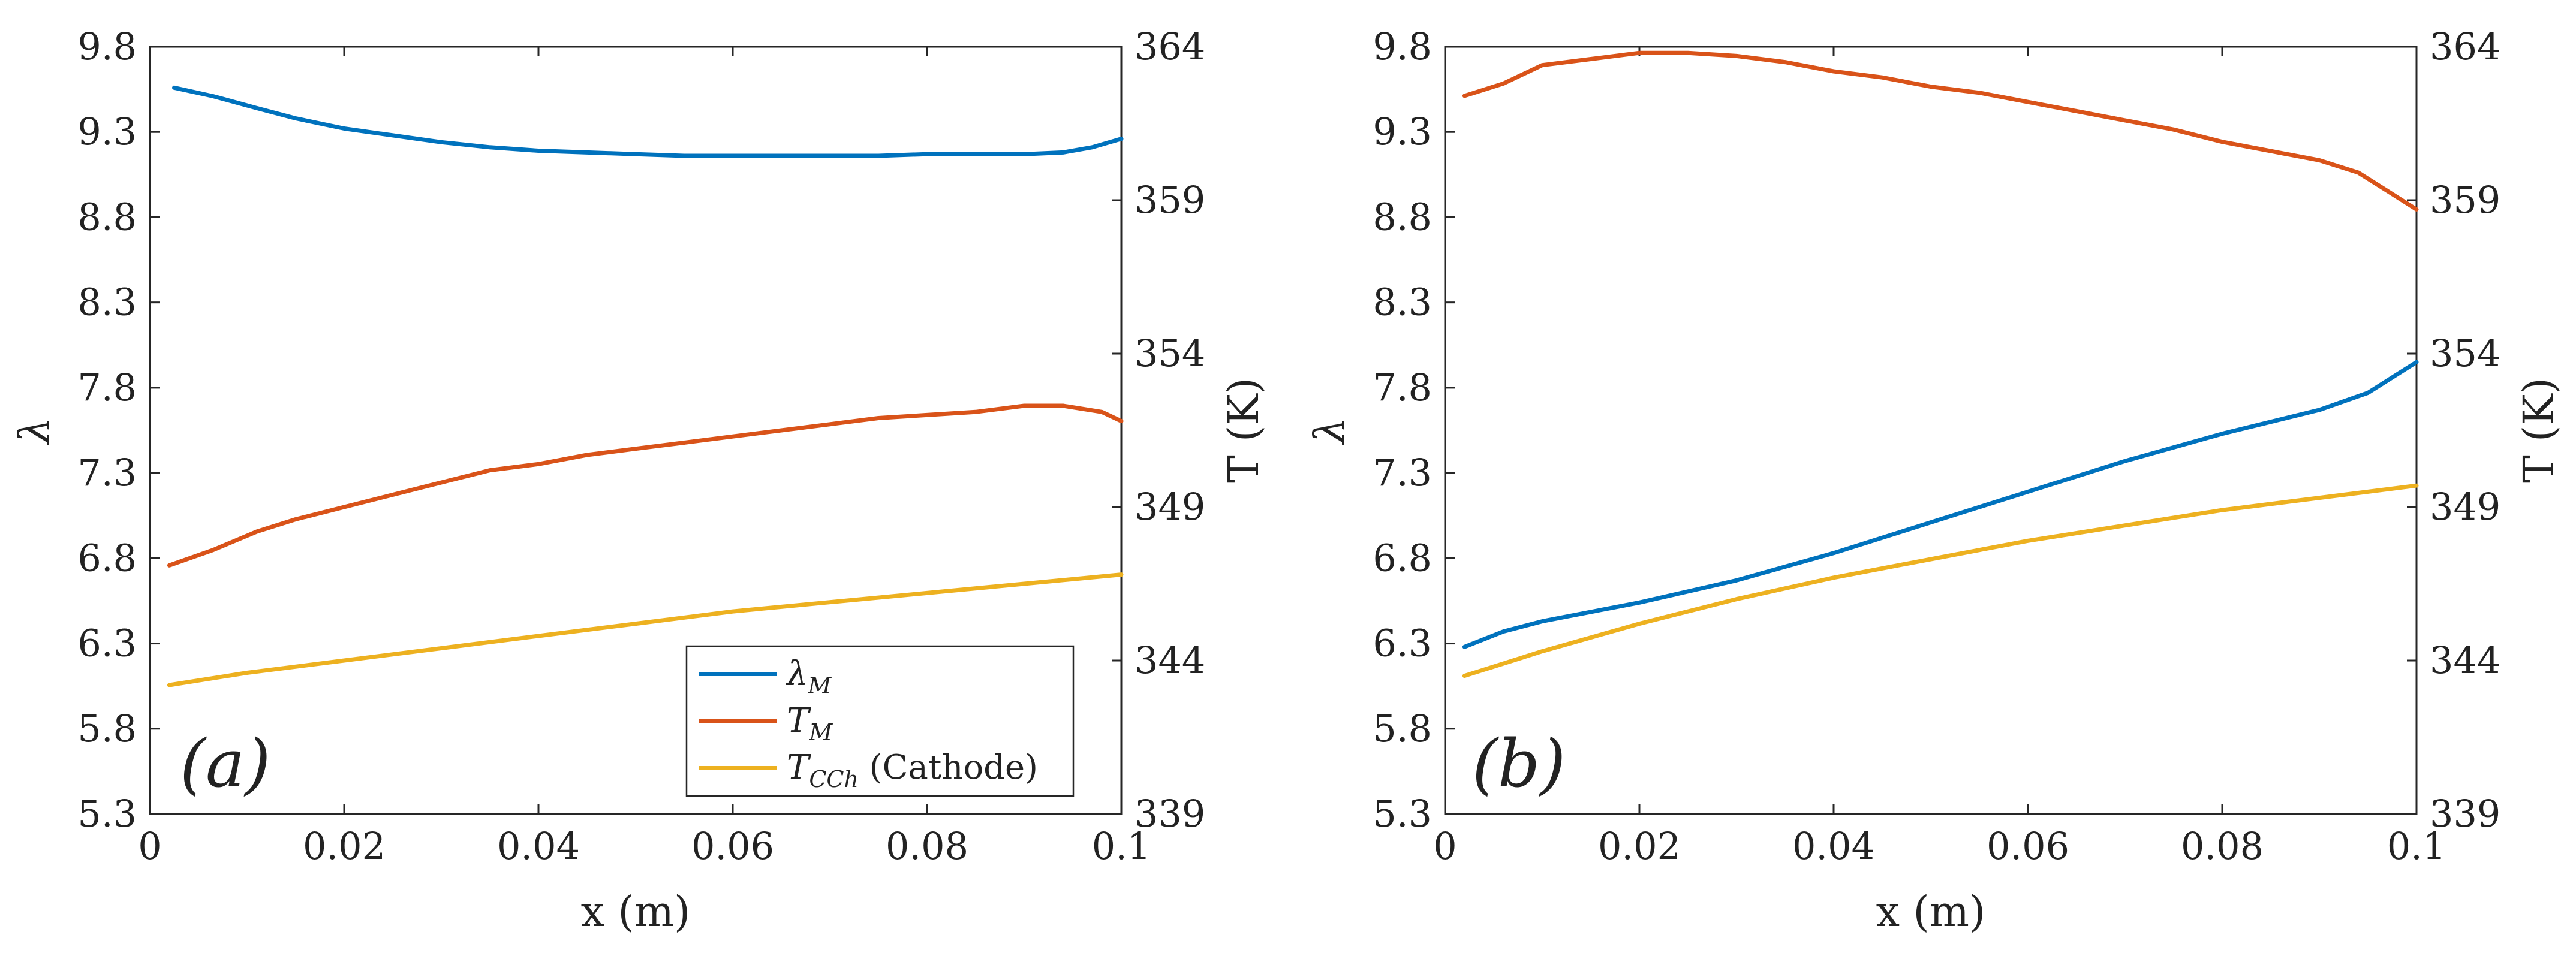 The height and width of the screenshot is (959, 2576). I want to click on legend-label-t-m: TM, so click(810, 723).